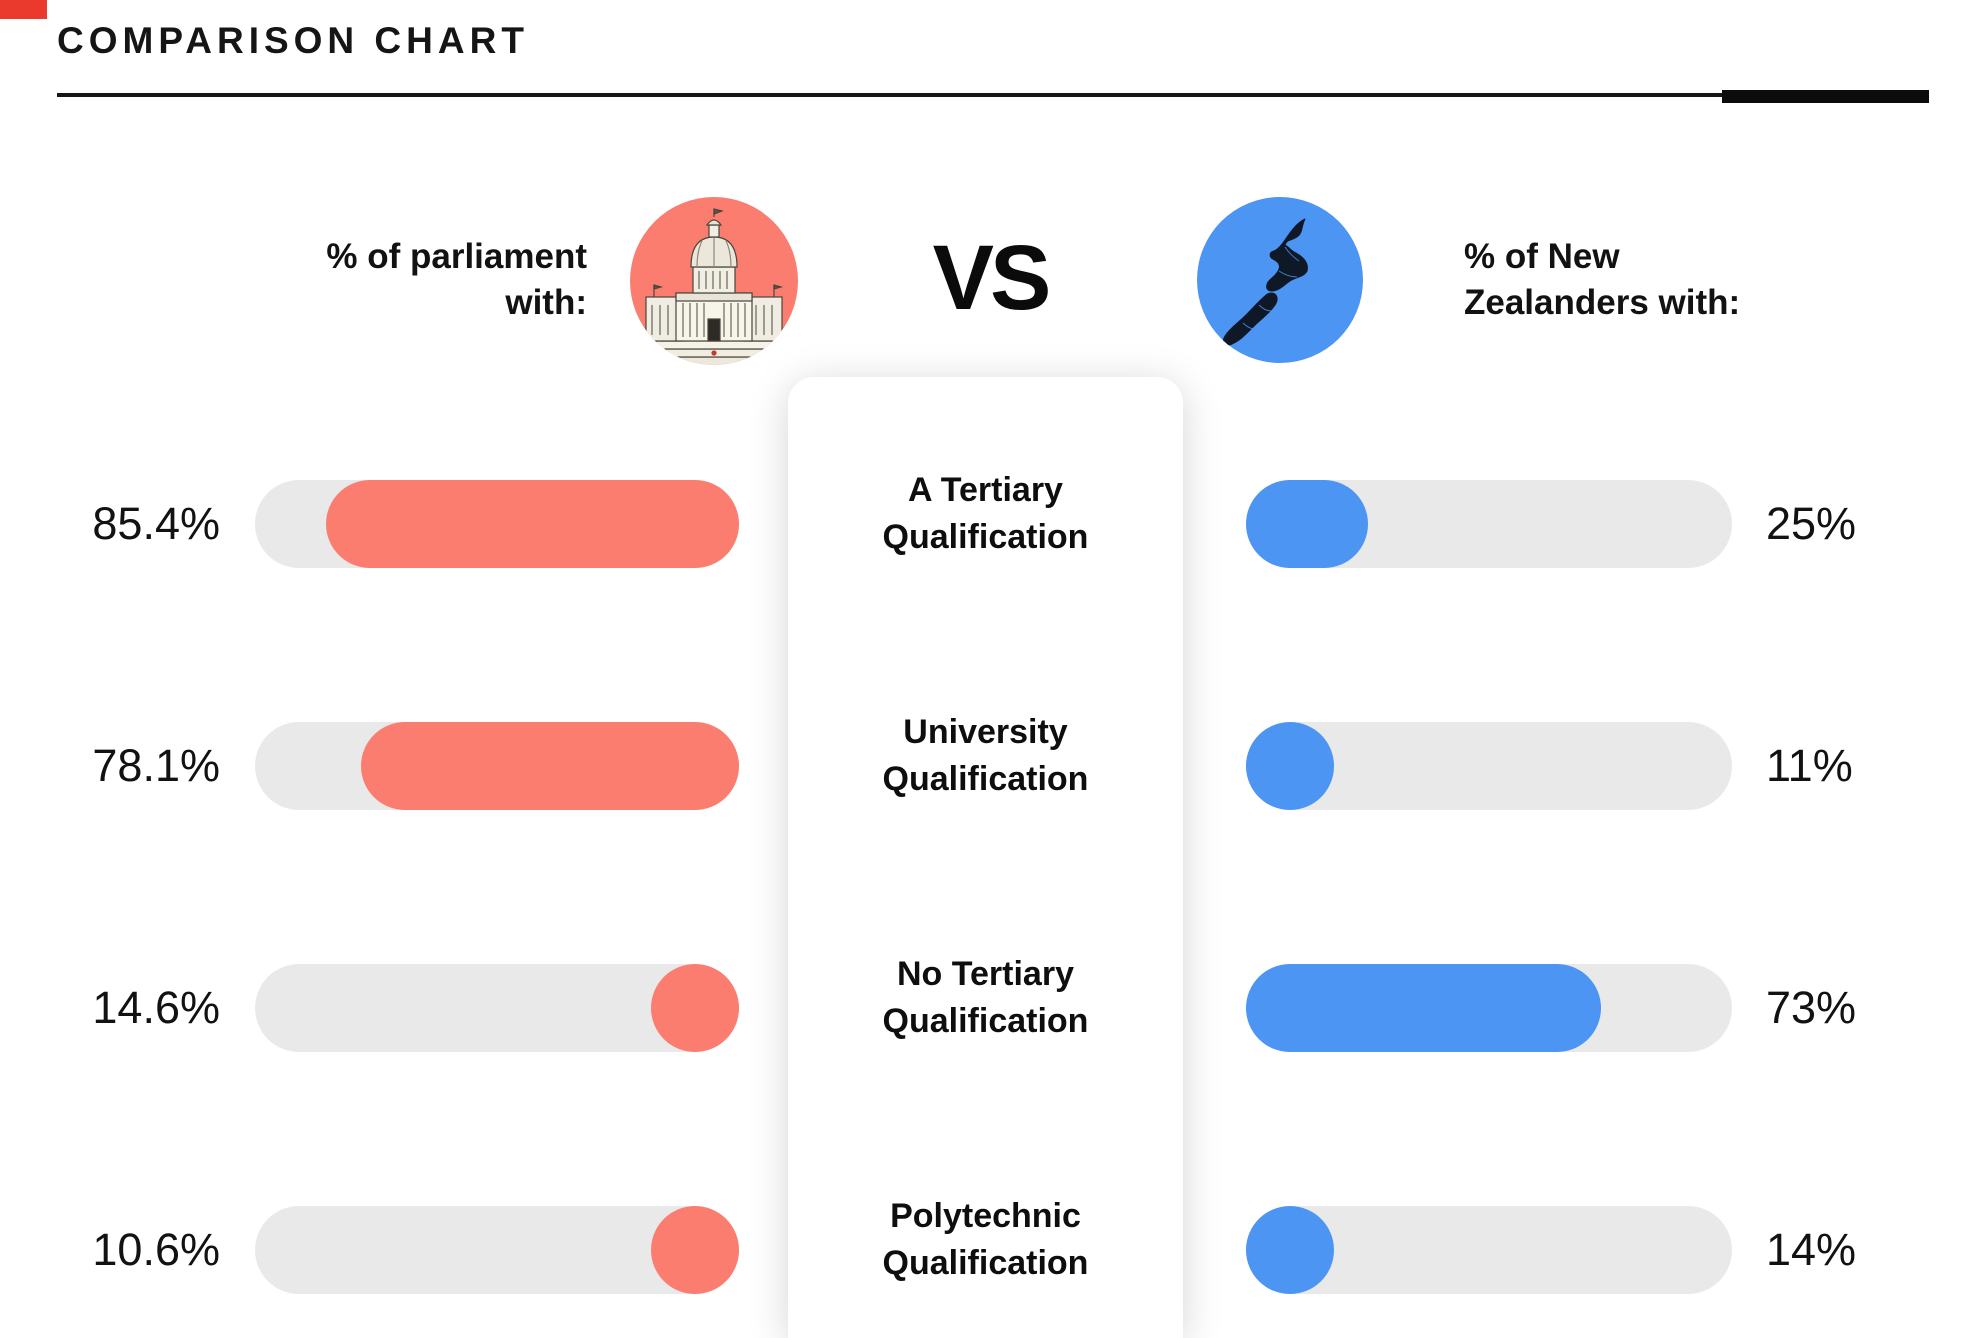  I want to click on row-tertiary-qualification: 85.4% A Tertiary Qualification 25%, so click(981, 519).